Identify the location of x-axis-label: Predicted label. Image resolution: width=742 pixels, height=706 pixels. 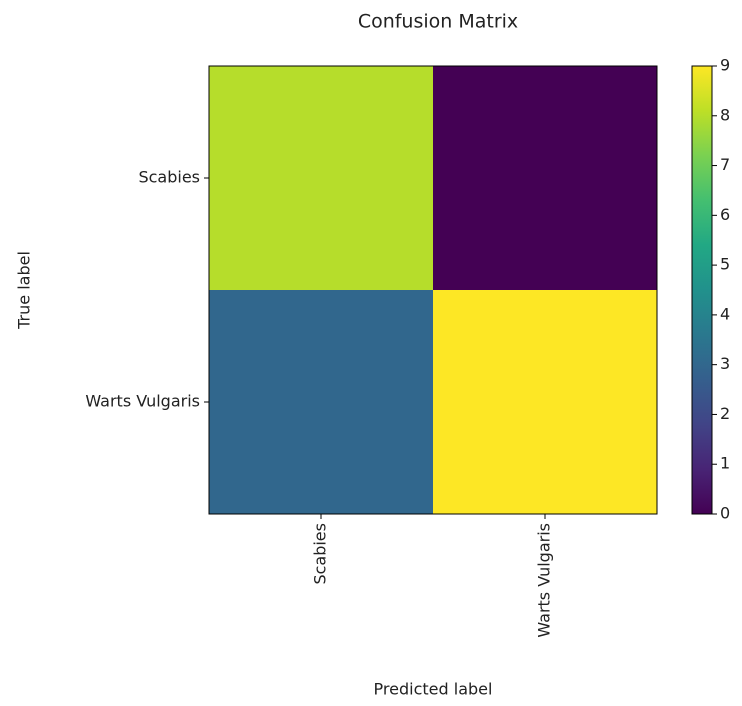
(433, 689).